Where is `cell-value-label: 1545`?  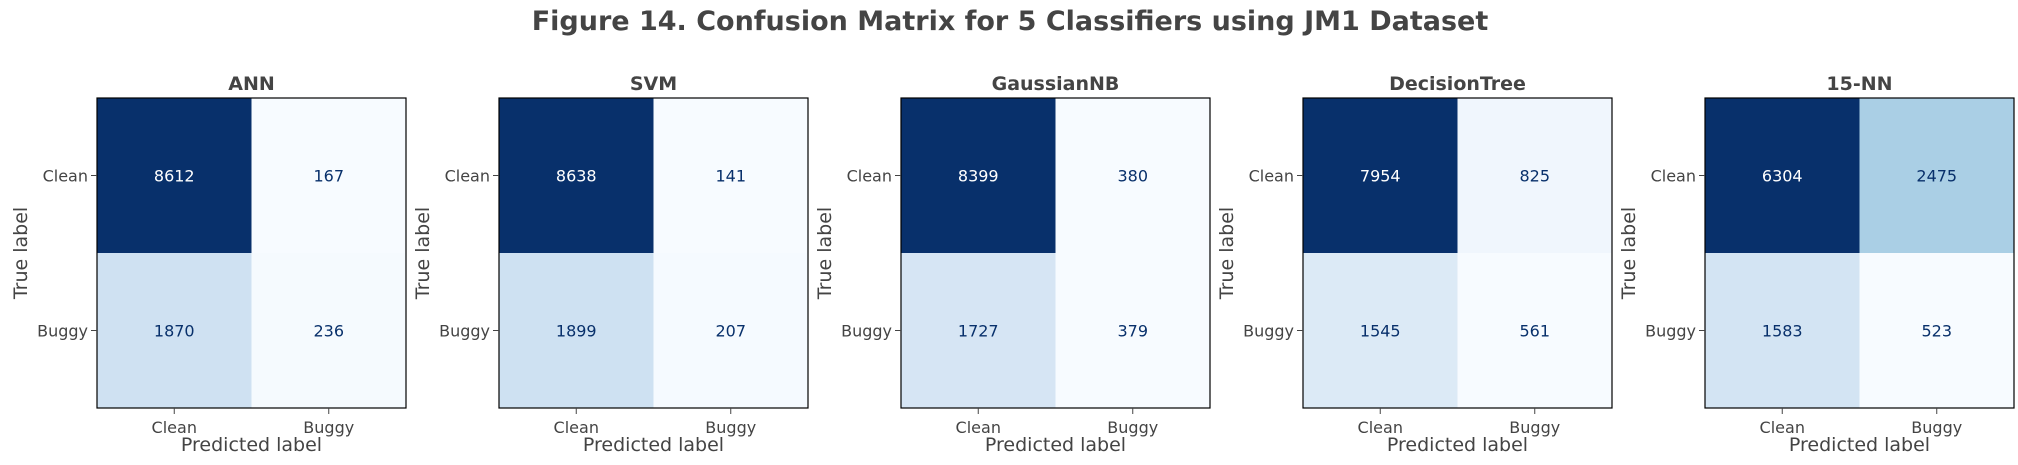
cell-value-label: 1545 is located at coordinates (1380, 331).